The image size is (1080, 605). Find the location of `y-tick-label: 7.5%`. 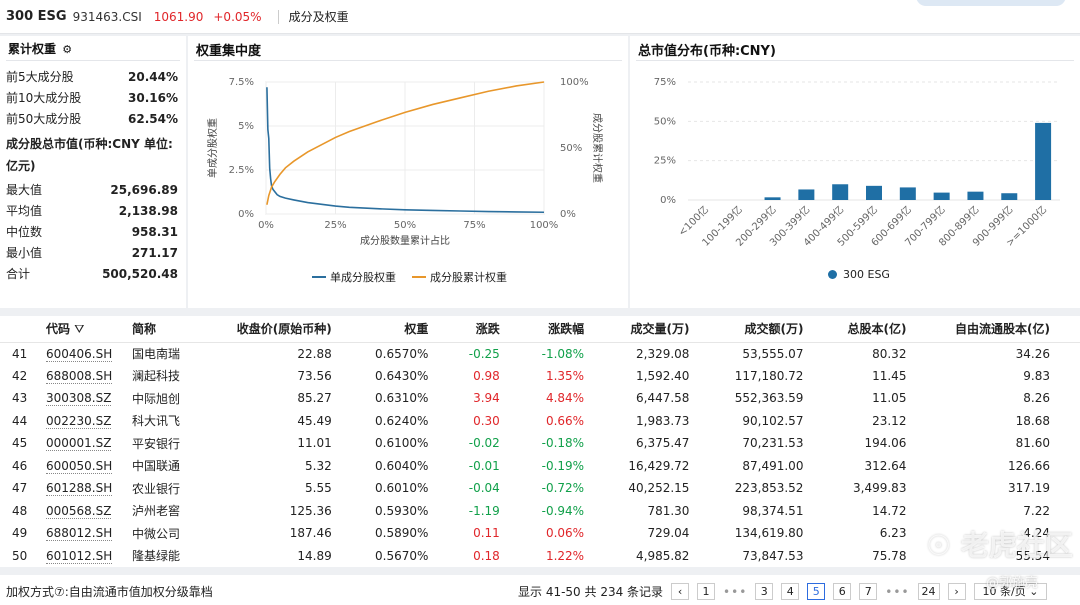

y-tick-label: 7.5% is located at coordinates (241, 82).